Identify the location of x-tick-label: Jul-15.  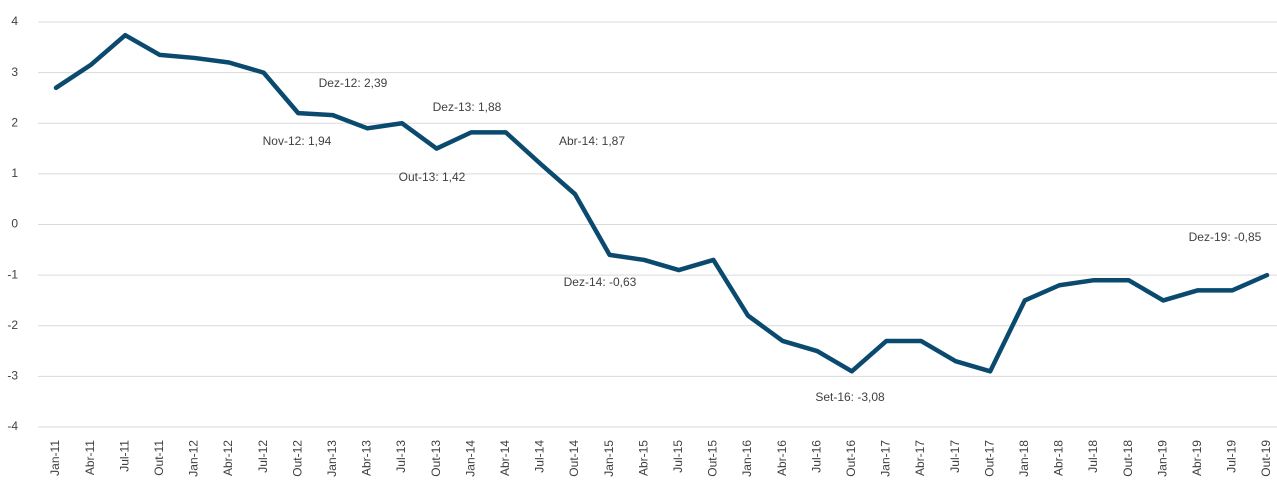
(678, 456).